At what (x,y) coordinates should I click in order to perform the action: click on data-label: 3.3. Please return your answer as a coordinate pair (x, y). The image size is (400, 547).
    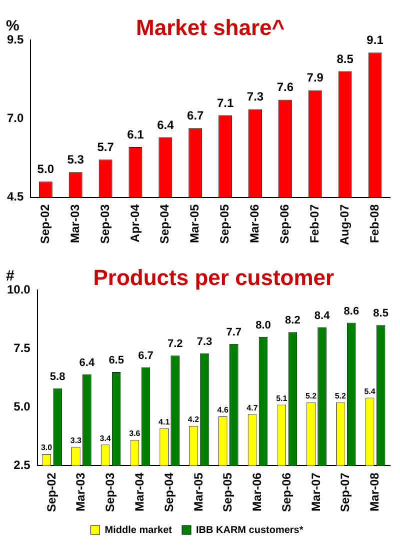
    Looking at the image, I should click on (76, 441).